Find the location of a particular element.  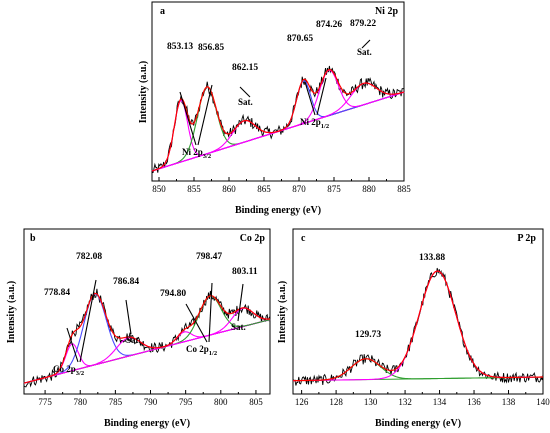

x-tick-label-b-805: 805 is located at coordinates (256, 402).